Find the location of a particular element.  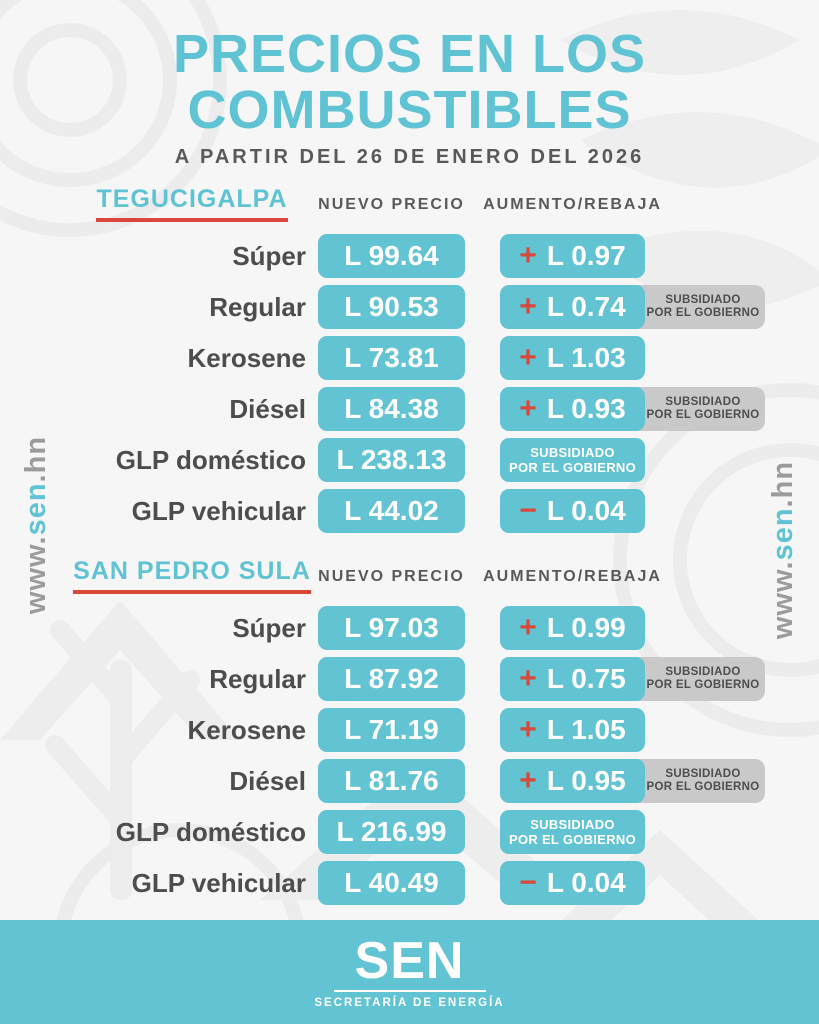

change-box: + L 0.95 is located at coordinates (572, 781).